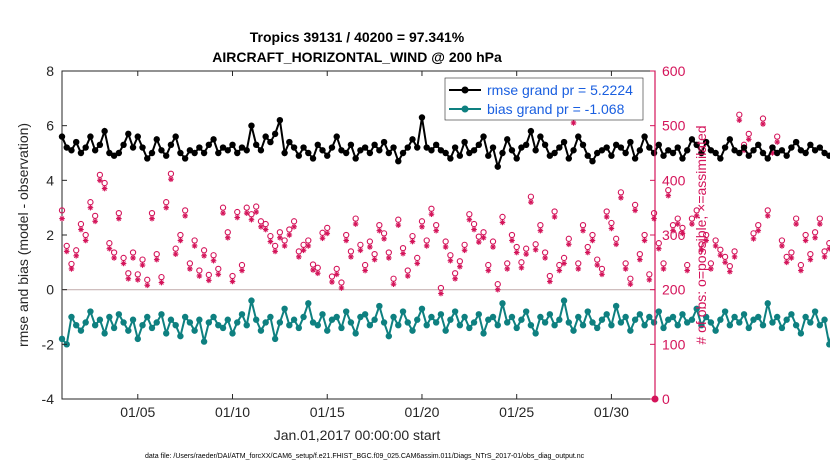  Describe the element at coordinates (560, 90) in the screenshot. I see `legend-rmse-label: rmse grand pr = 5.2224` at that location.